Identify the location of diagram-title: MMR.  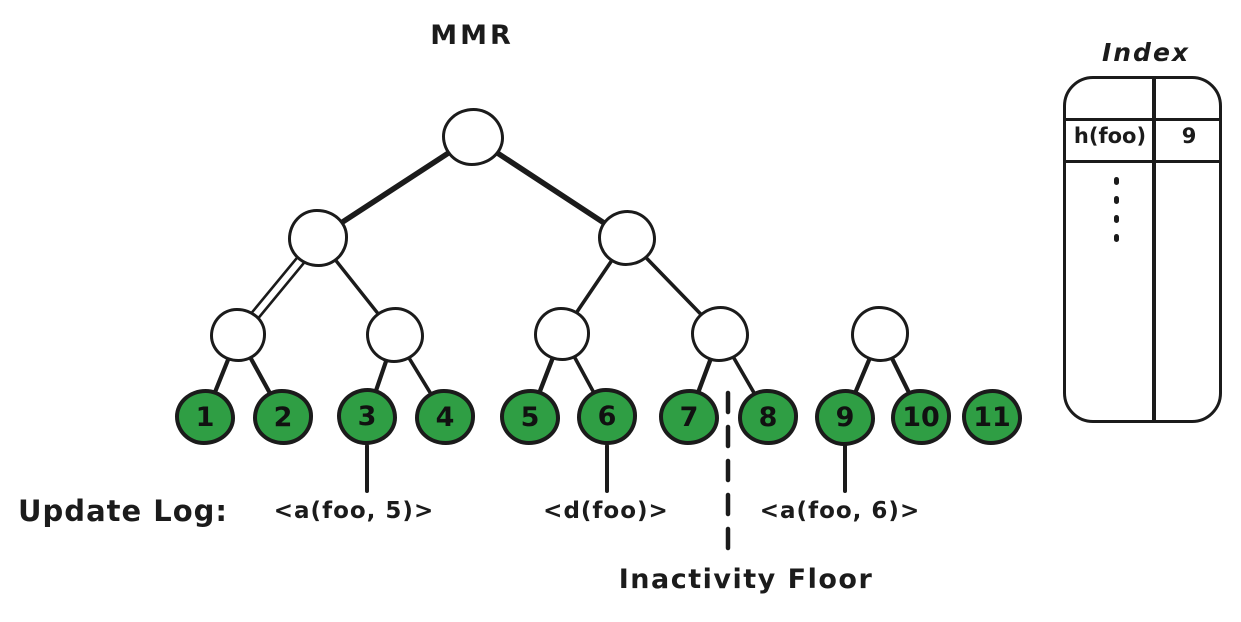
(472, 35).